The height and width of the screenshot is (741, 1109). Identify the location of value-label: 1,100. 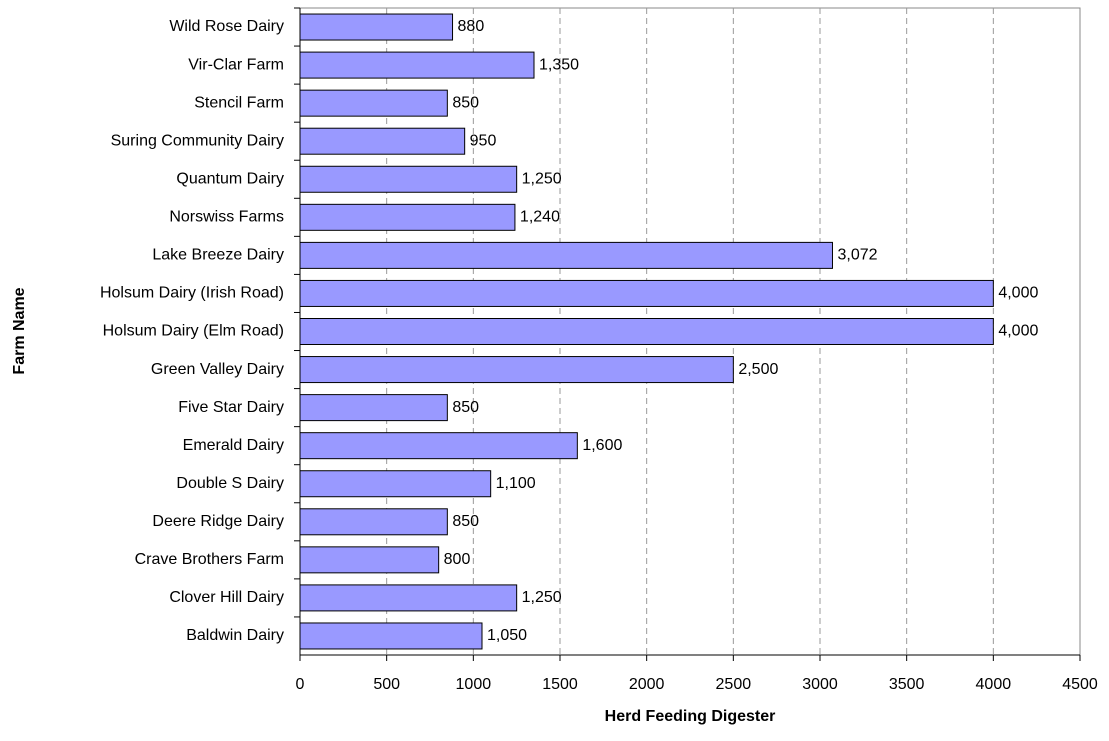
(516, 483).